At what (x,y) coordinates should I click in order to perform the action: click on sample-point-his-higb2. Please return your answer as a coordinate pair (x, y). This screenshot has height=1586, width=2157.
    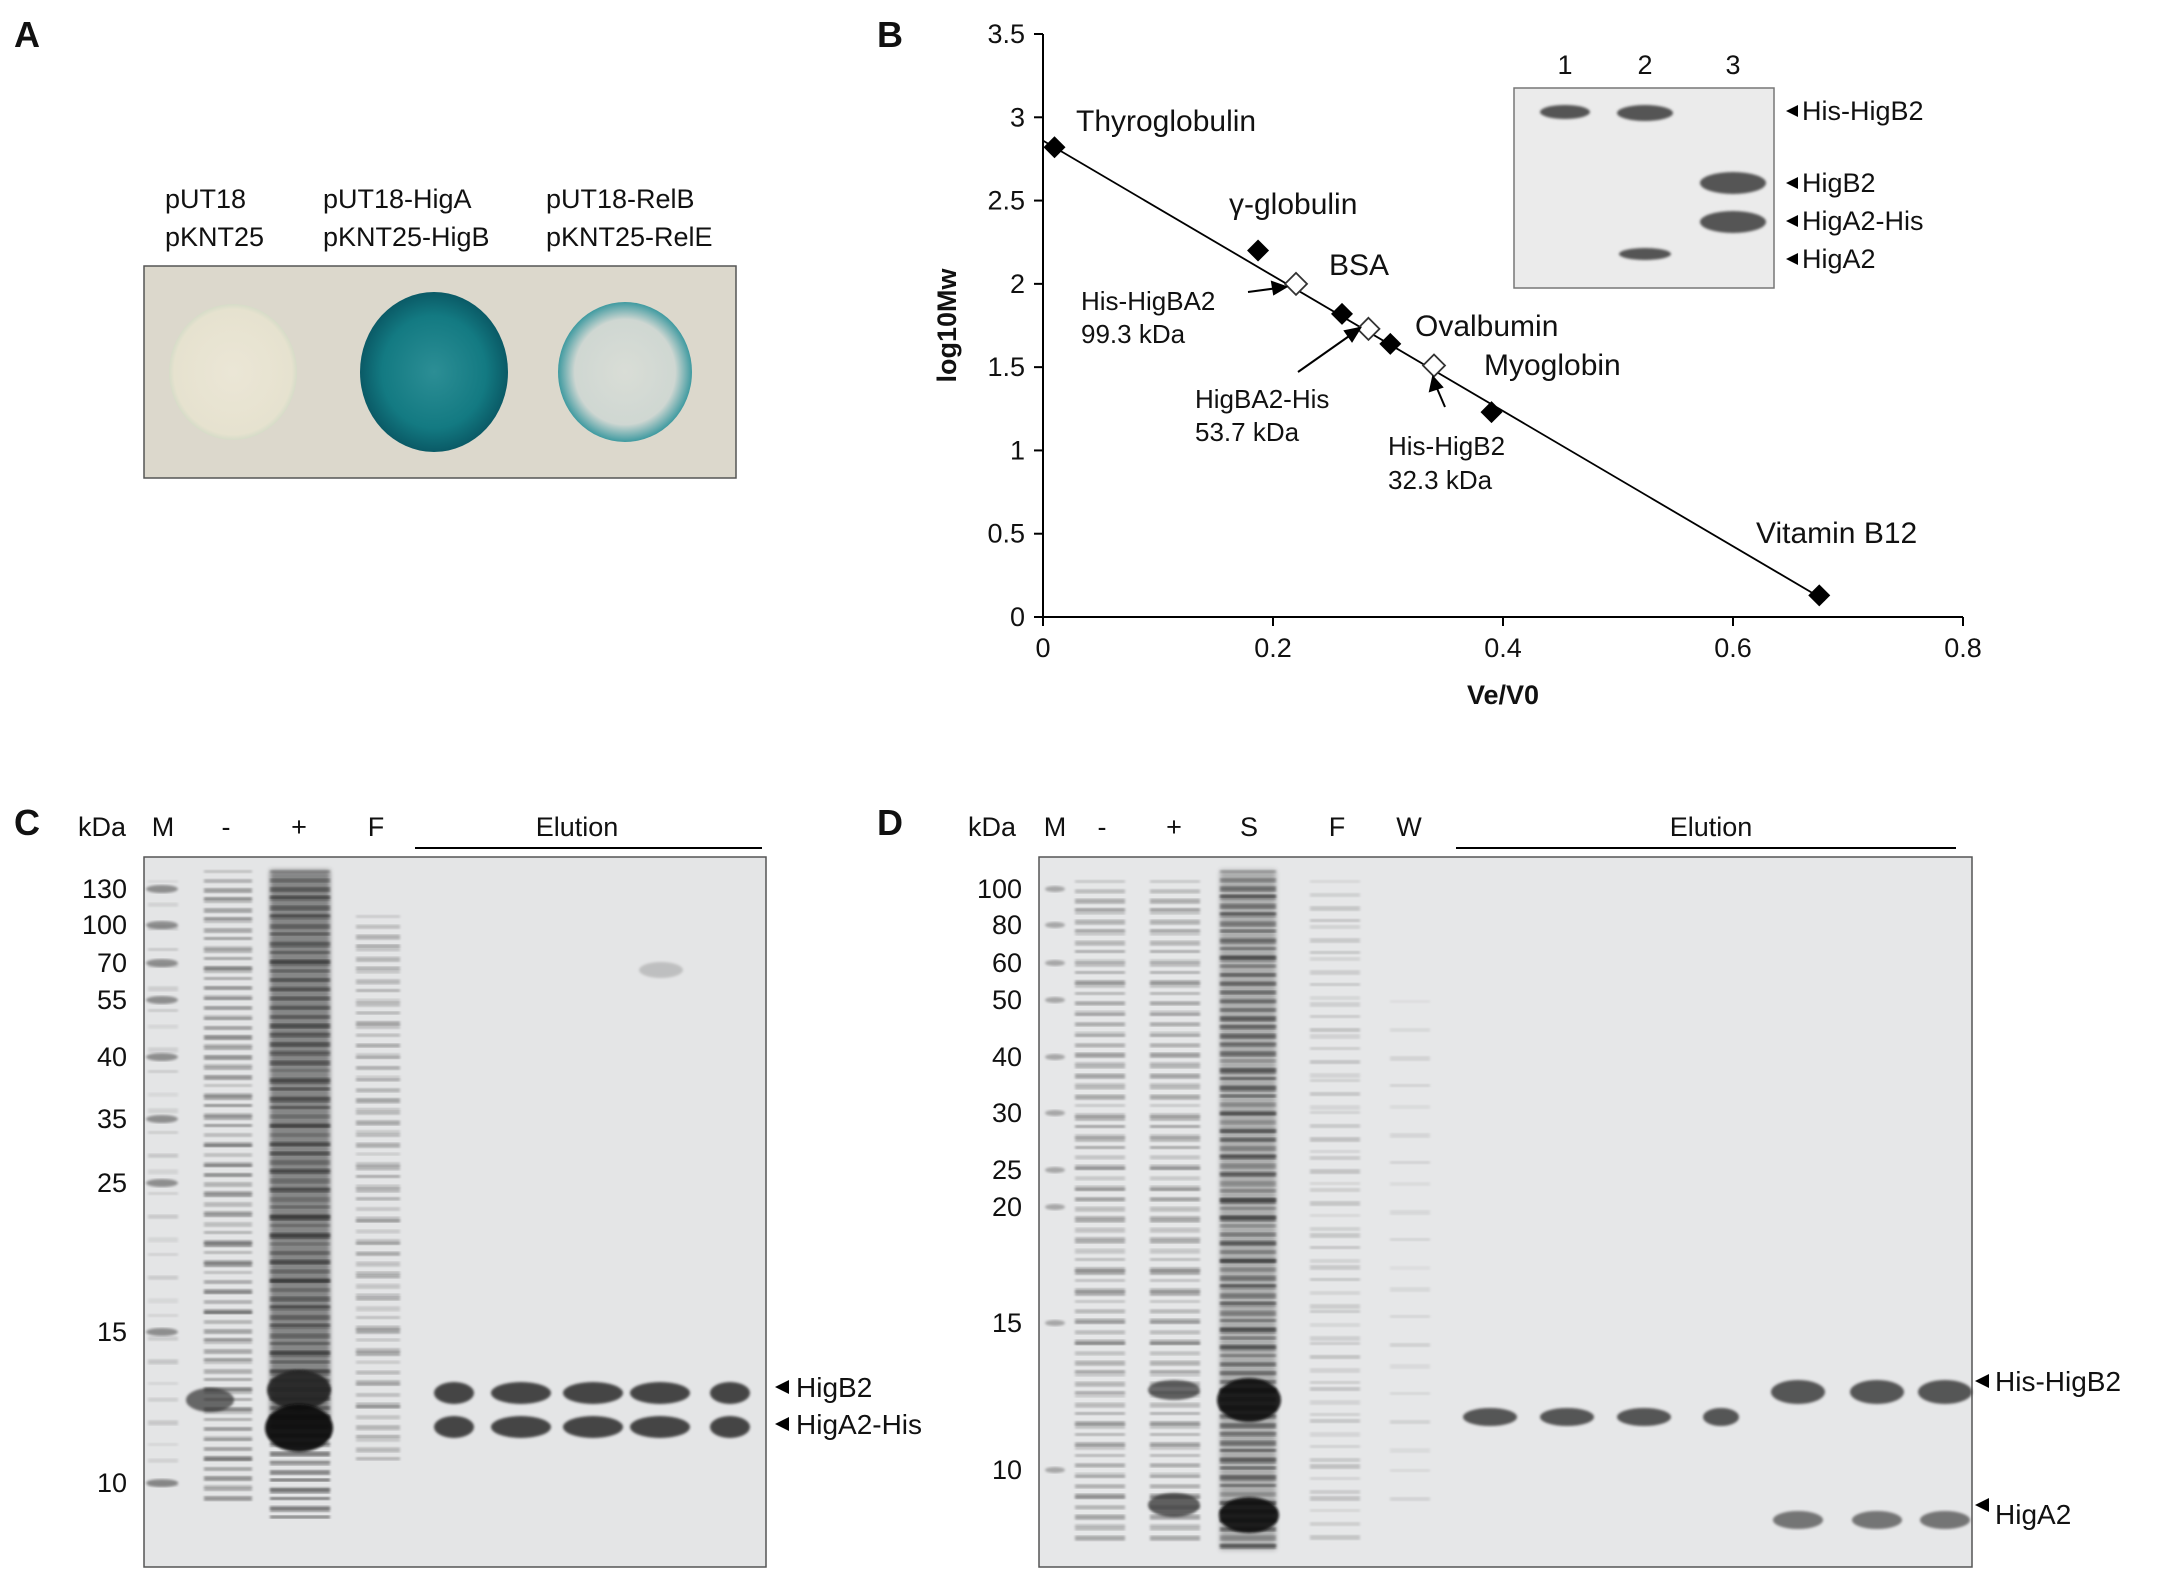
    Looking at the image, I should click on (1434, 365).